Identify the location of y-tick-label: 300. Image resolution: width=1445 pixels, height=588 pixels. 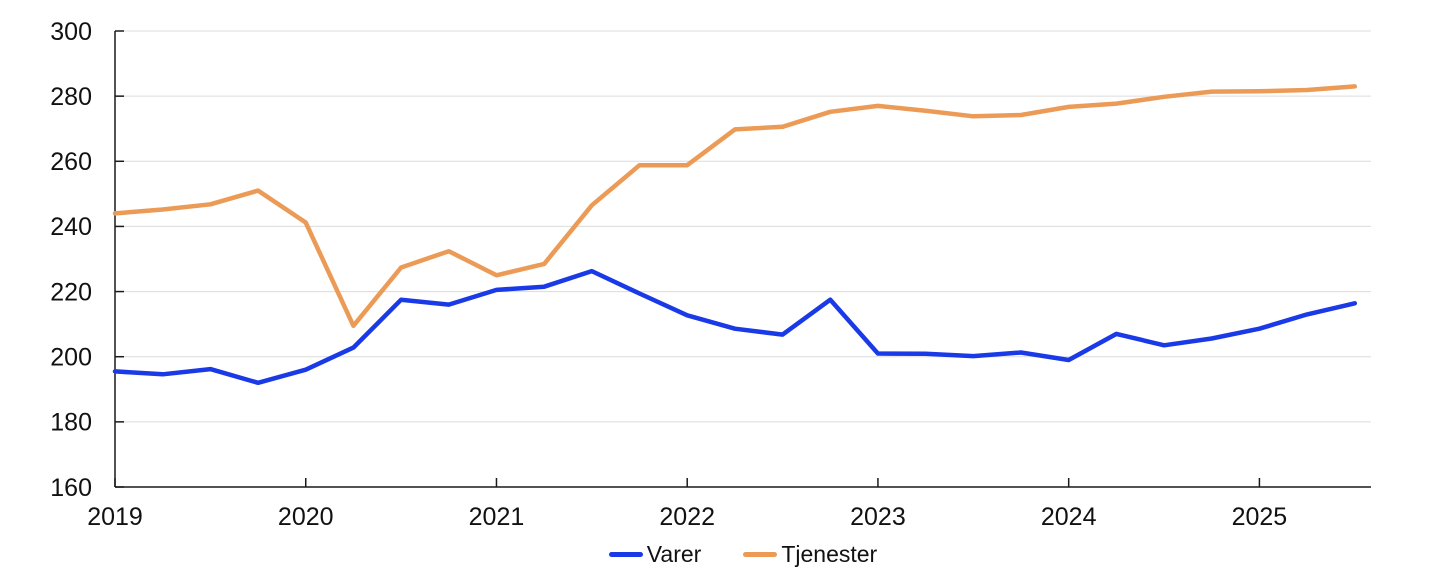
(71, 32).